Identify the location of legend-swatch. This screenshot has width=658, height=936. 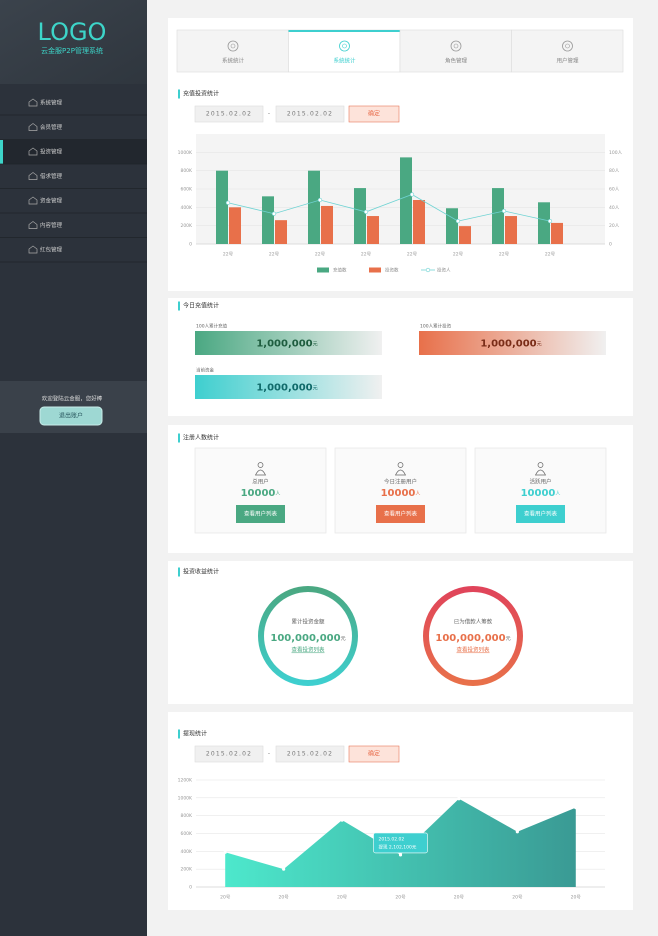
(323, 270).